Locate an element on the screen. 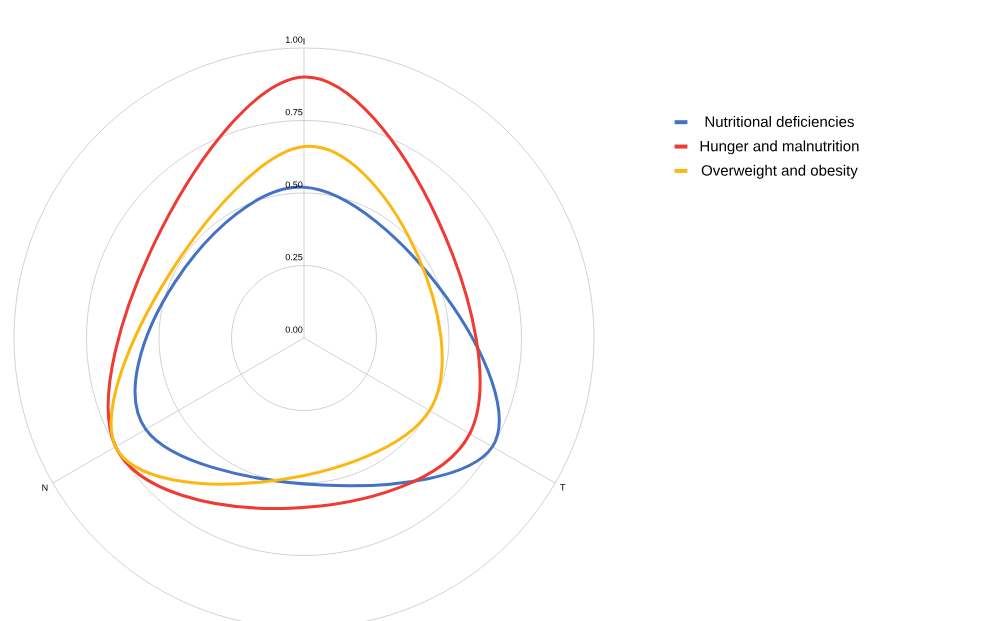 The image size is (1001, 621). y-tick-label: 0.25 is located at coordinates (294, 257).